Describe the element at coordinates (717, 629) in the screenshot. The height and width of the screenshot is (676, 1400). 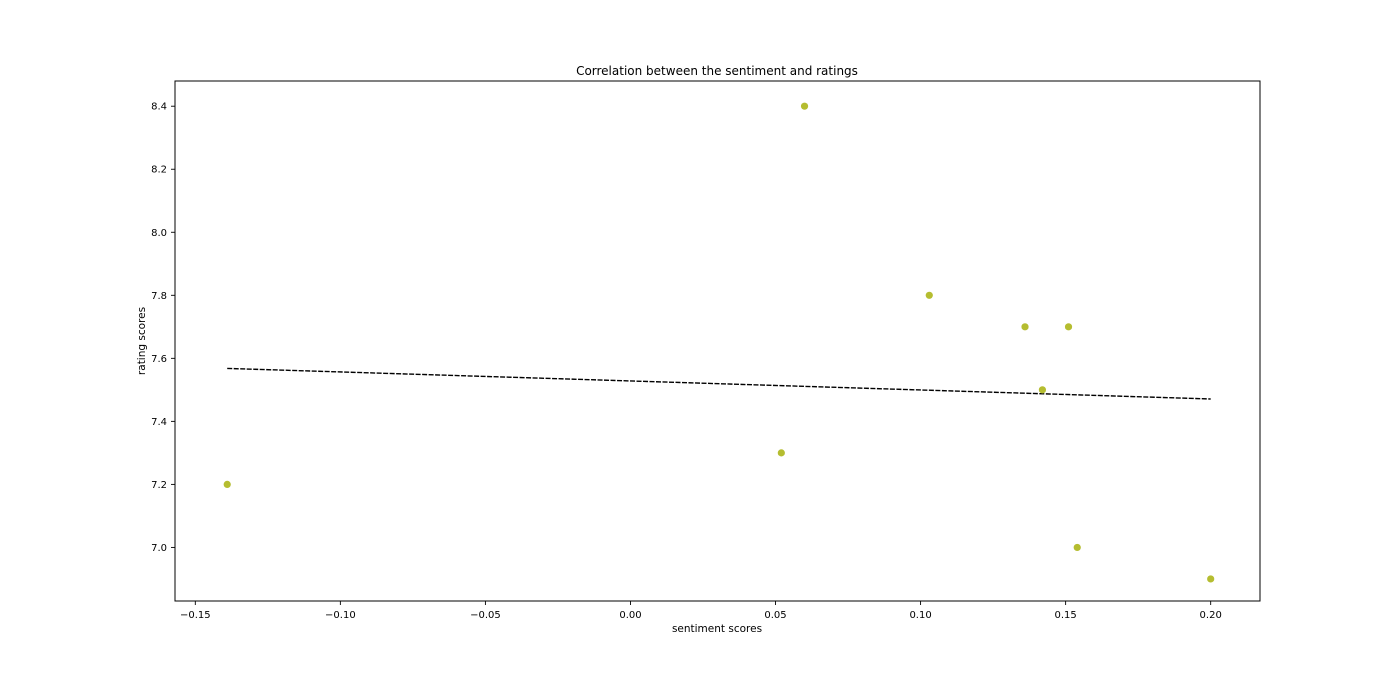
I see `x-axis-label: sentiment scores` at that location.